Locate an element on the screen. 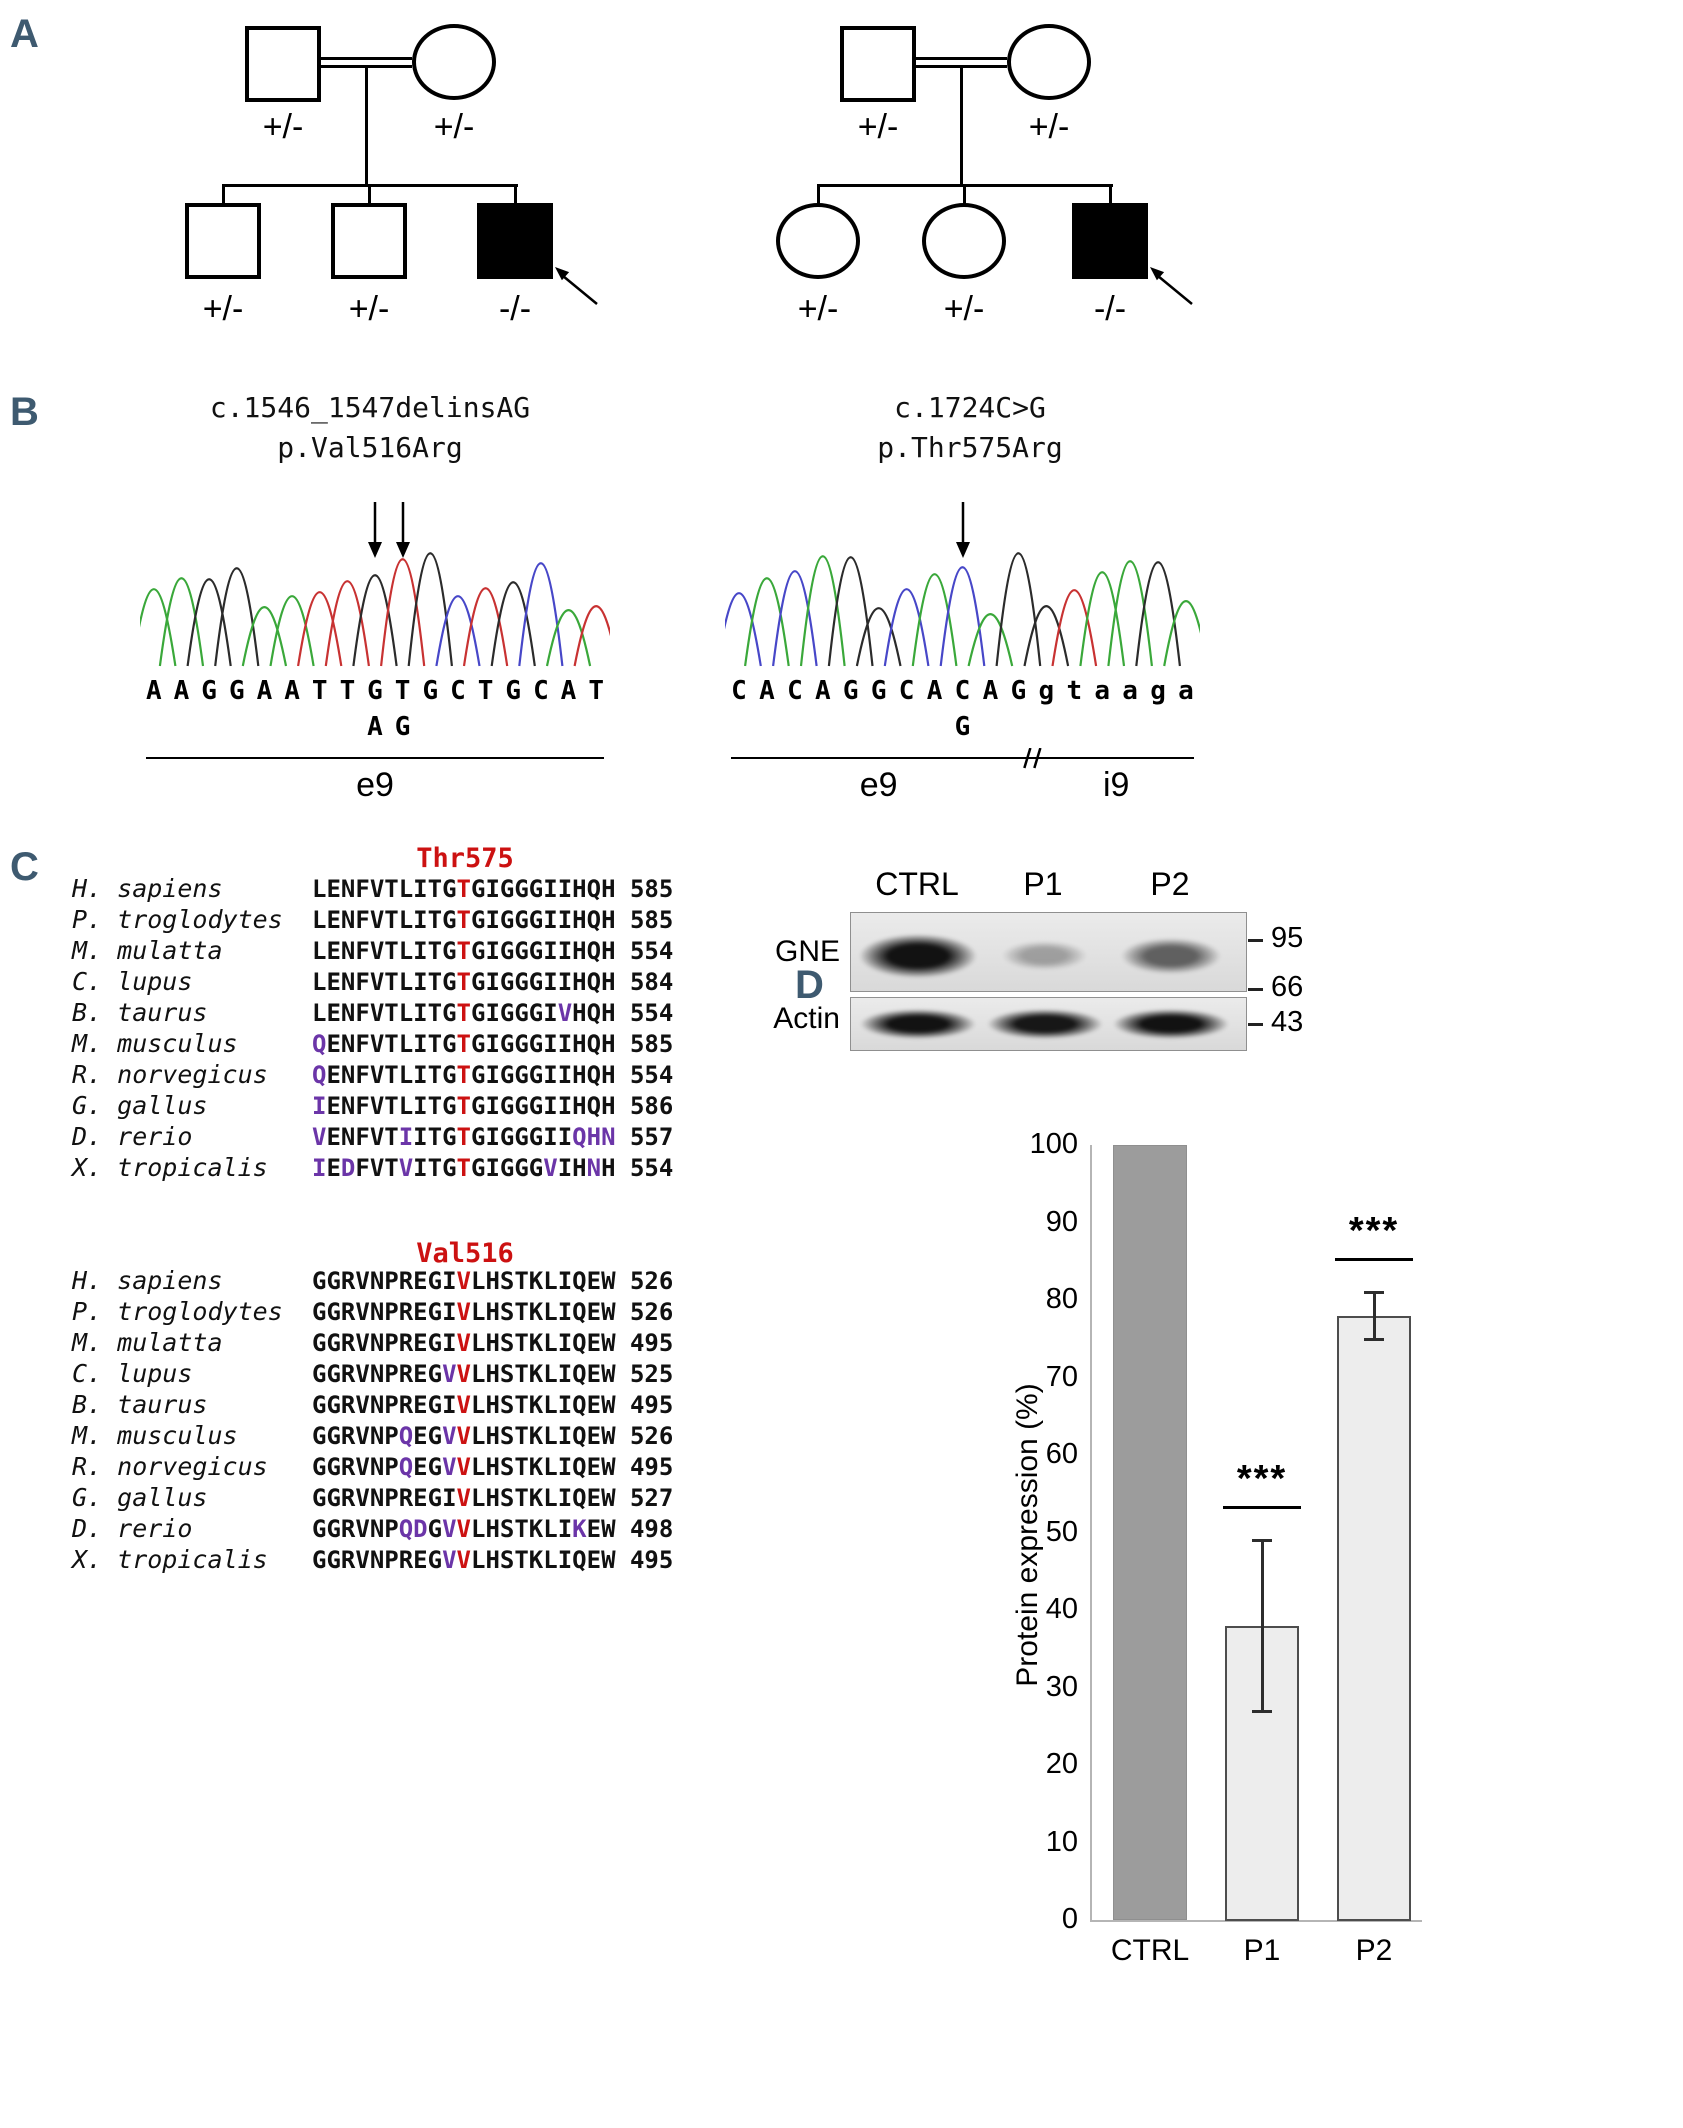 This screenshot has height=2128, width=1683. y-tick-label: 90 is located at coordinates (1061, 1222).